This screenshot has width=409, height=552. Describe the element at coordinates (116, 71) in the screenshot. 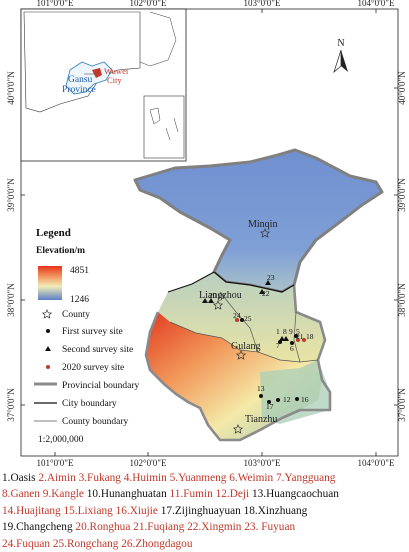

I see `inset-city-label: Wuwei` at that location.